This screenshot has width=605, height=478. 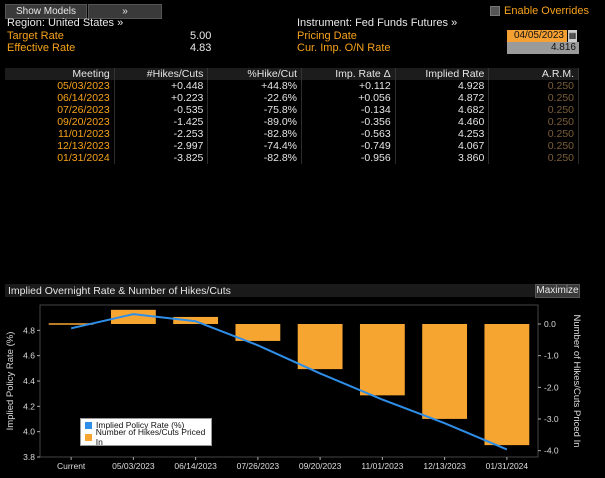 What do you see at coordinates (29, 457) in the screenshot?
I see `y-tick-label: 3.8` at bounding box center [29, 457].